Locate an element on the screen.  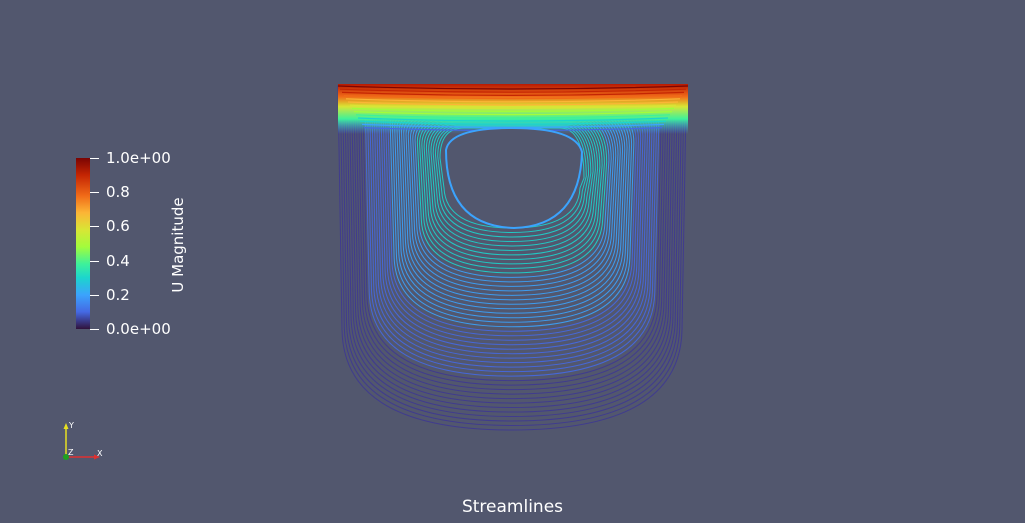
orientation-axes: Y Z X is located at coordinates (83, 440).